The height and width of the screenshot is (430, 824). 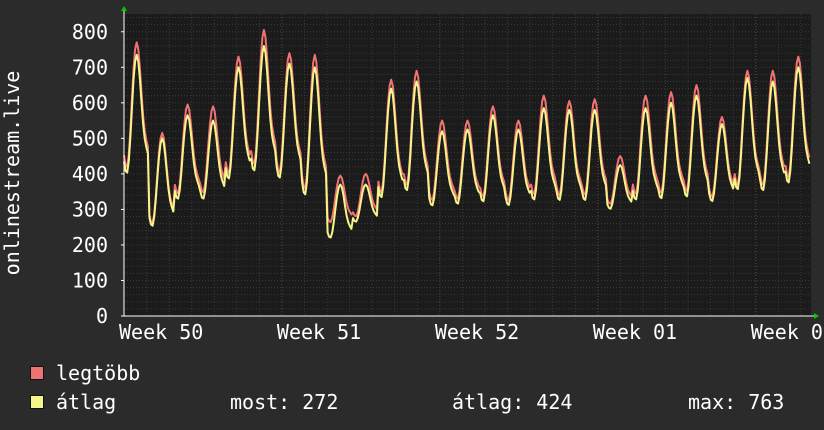 What do you see at coordinates (86, 402) in the screenshot?
I see `legend-label-avg: átlag` at bounding box center [86, 402].